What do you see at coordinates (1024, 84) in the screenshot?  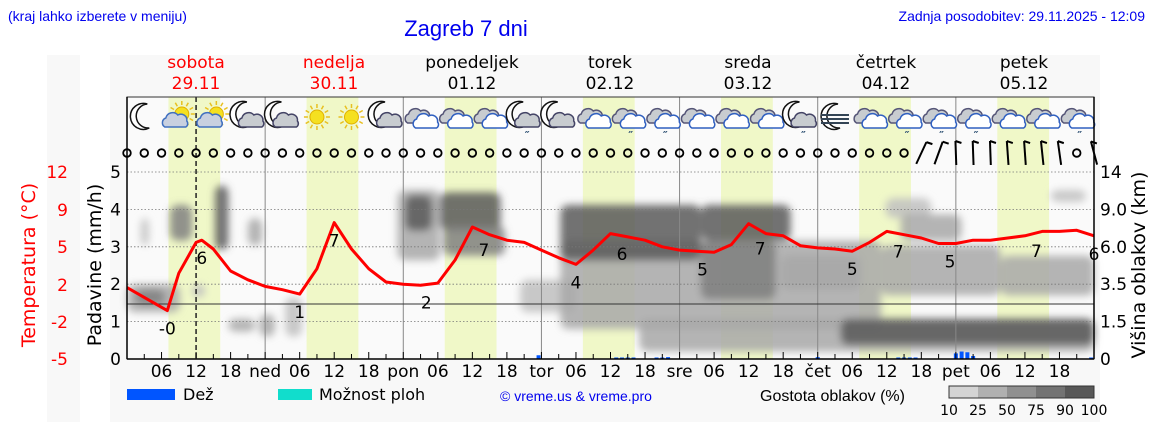 I see `day-date: 05.12` at bounding box center [1024, 84].